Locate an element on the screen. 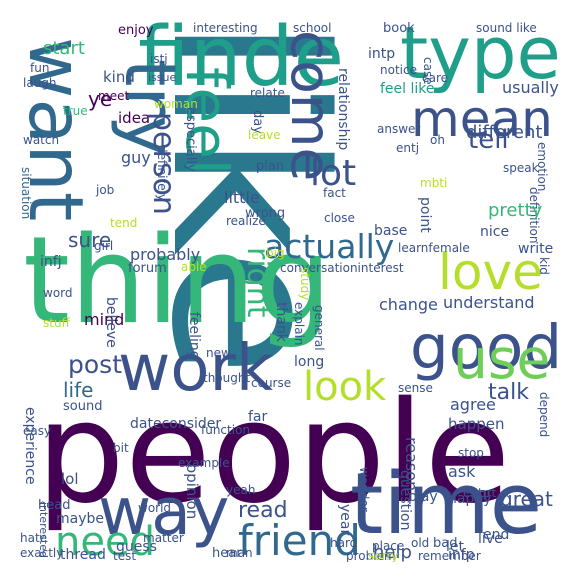  cloud-word: wonder is located at coordinates (364, 489).